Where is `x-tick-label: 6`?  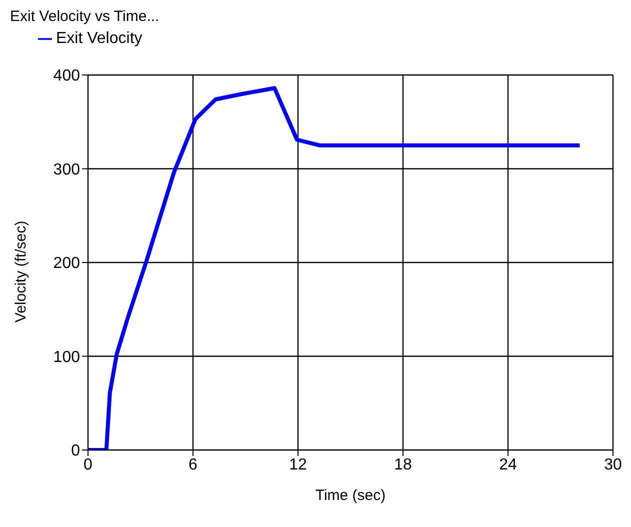
x-tick-label: 6 is located at coordinates (193, 465).